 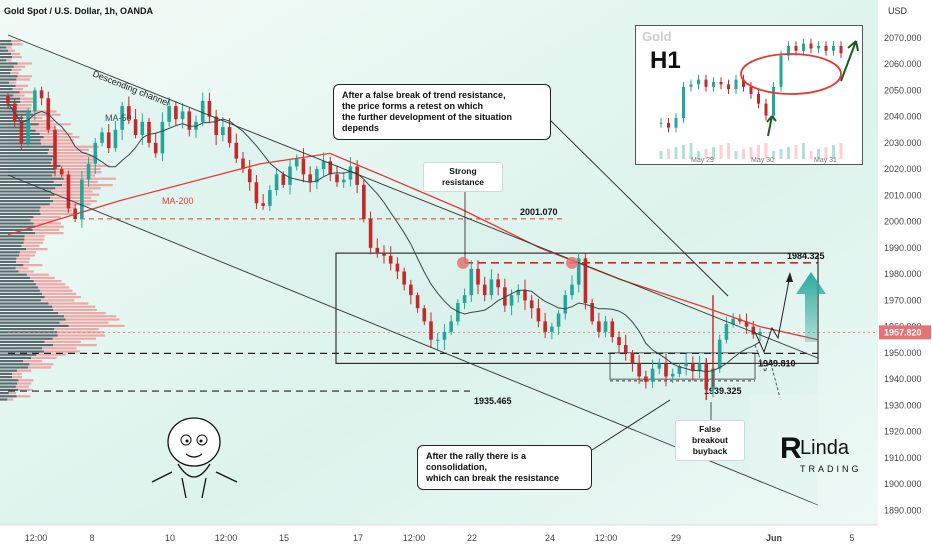 I want to click on resistance-touch-marker, so click(x=572, y=262).